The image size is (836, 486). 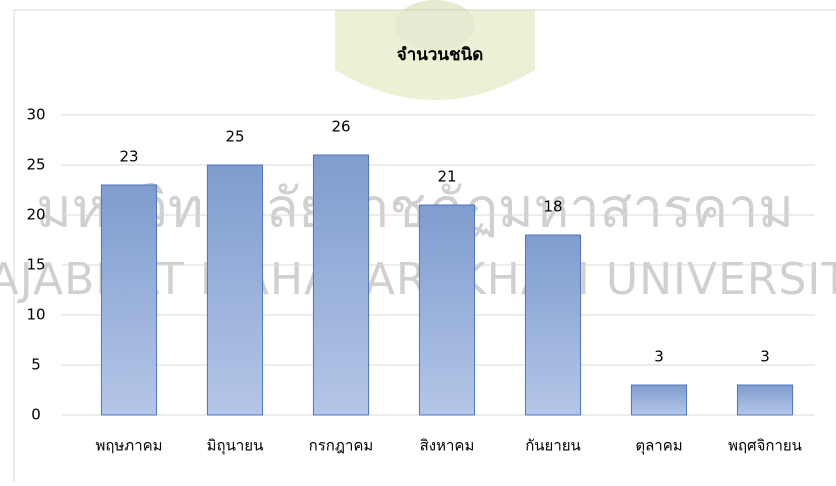 I want to click on y-tick-label: 5, so click(x=36, y=365).